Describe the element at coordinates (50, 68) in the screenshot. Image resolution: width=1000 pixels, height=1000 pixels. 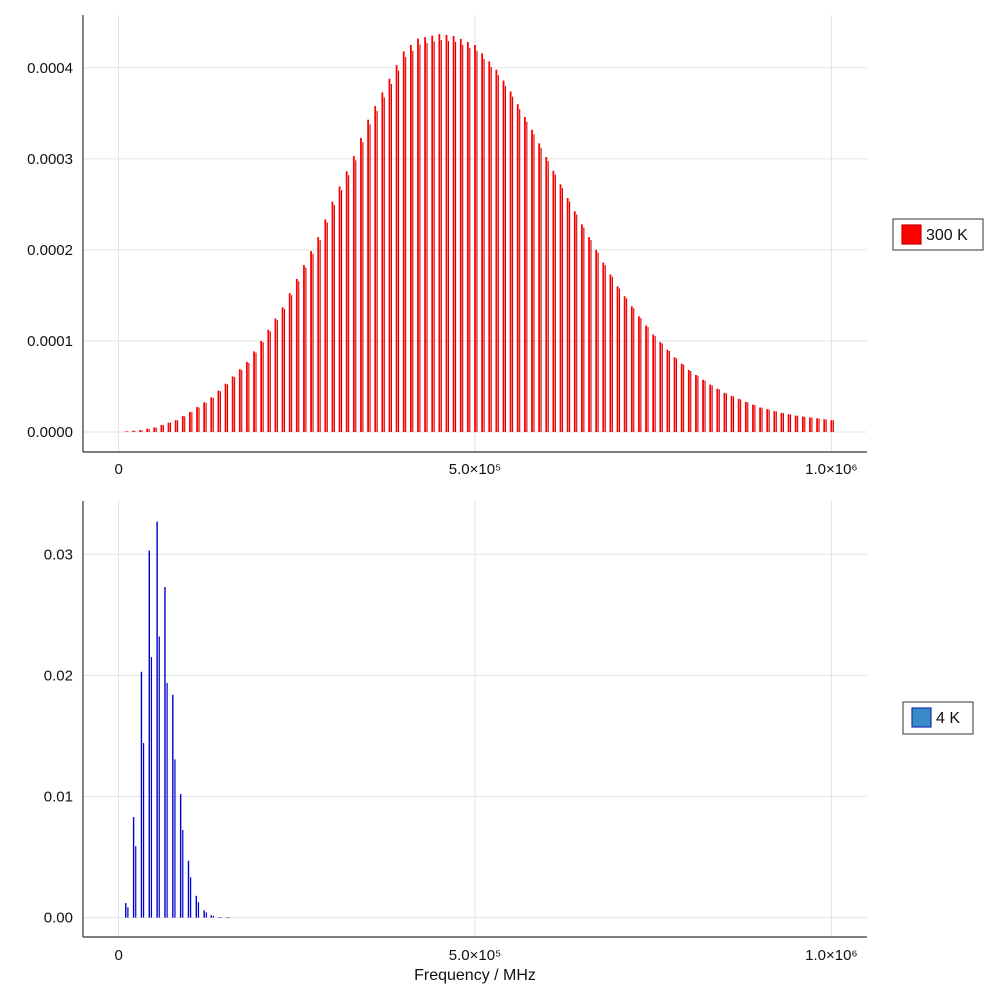
I see `y-tick-label: 0.0004` at that location.